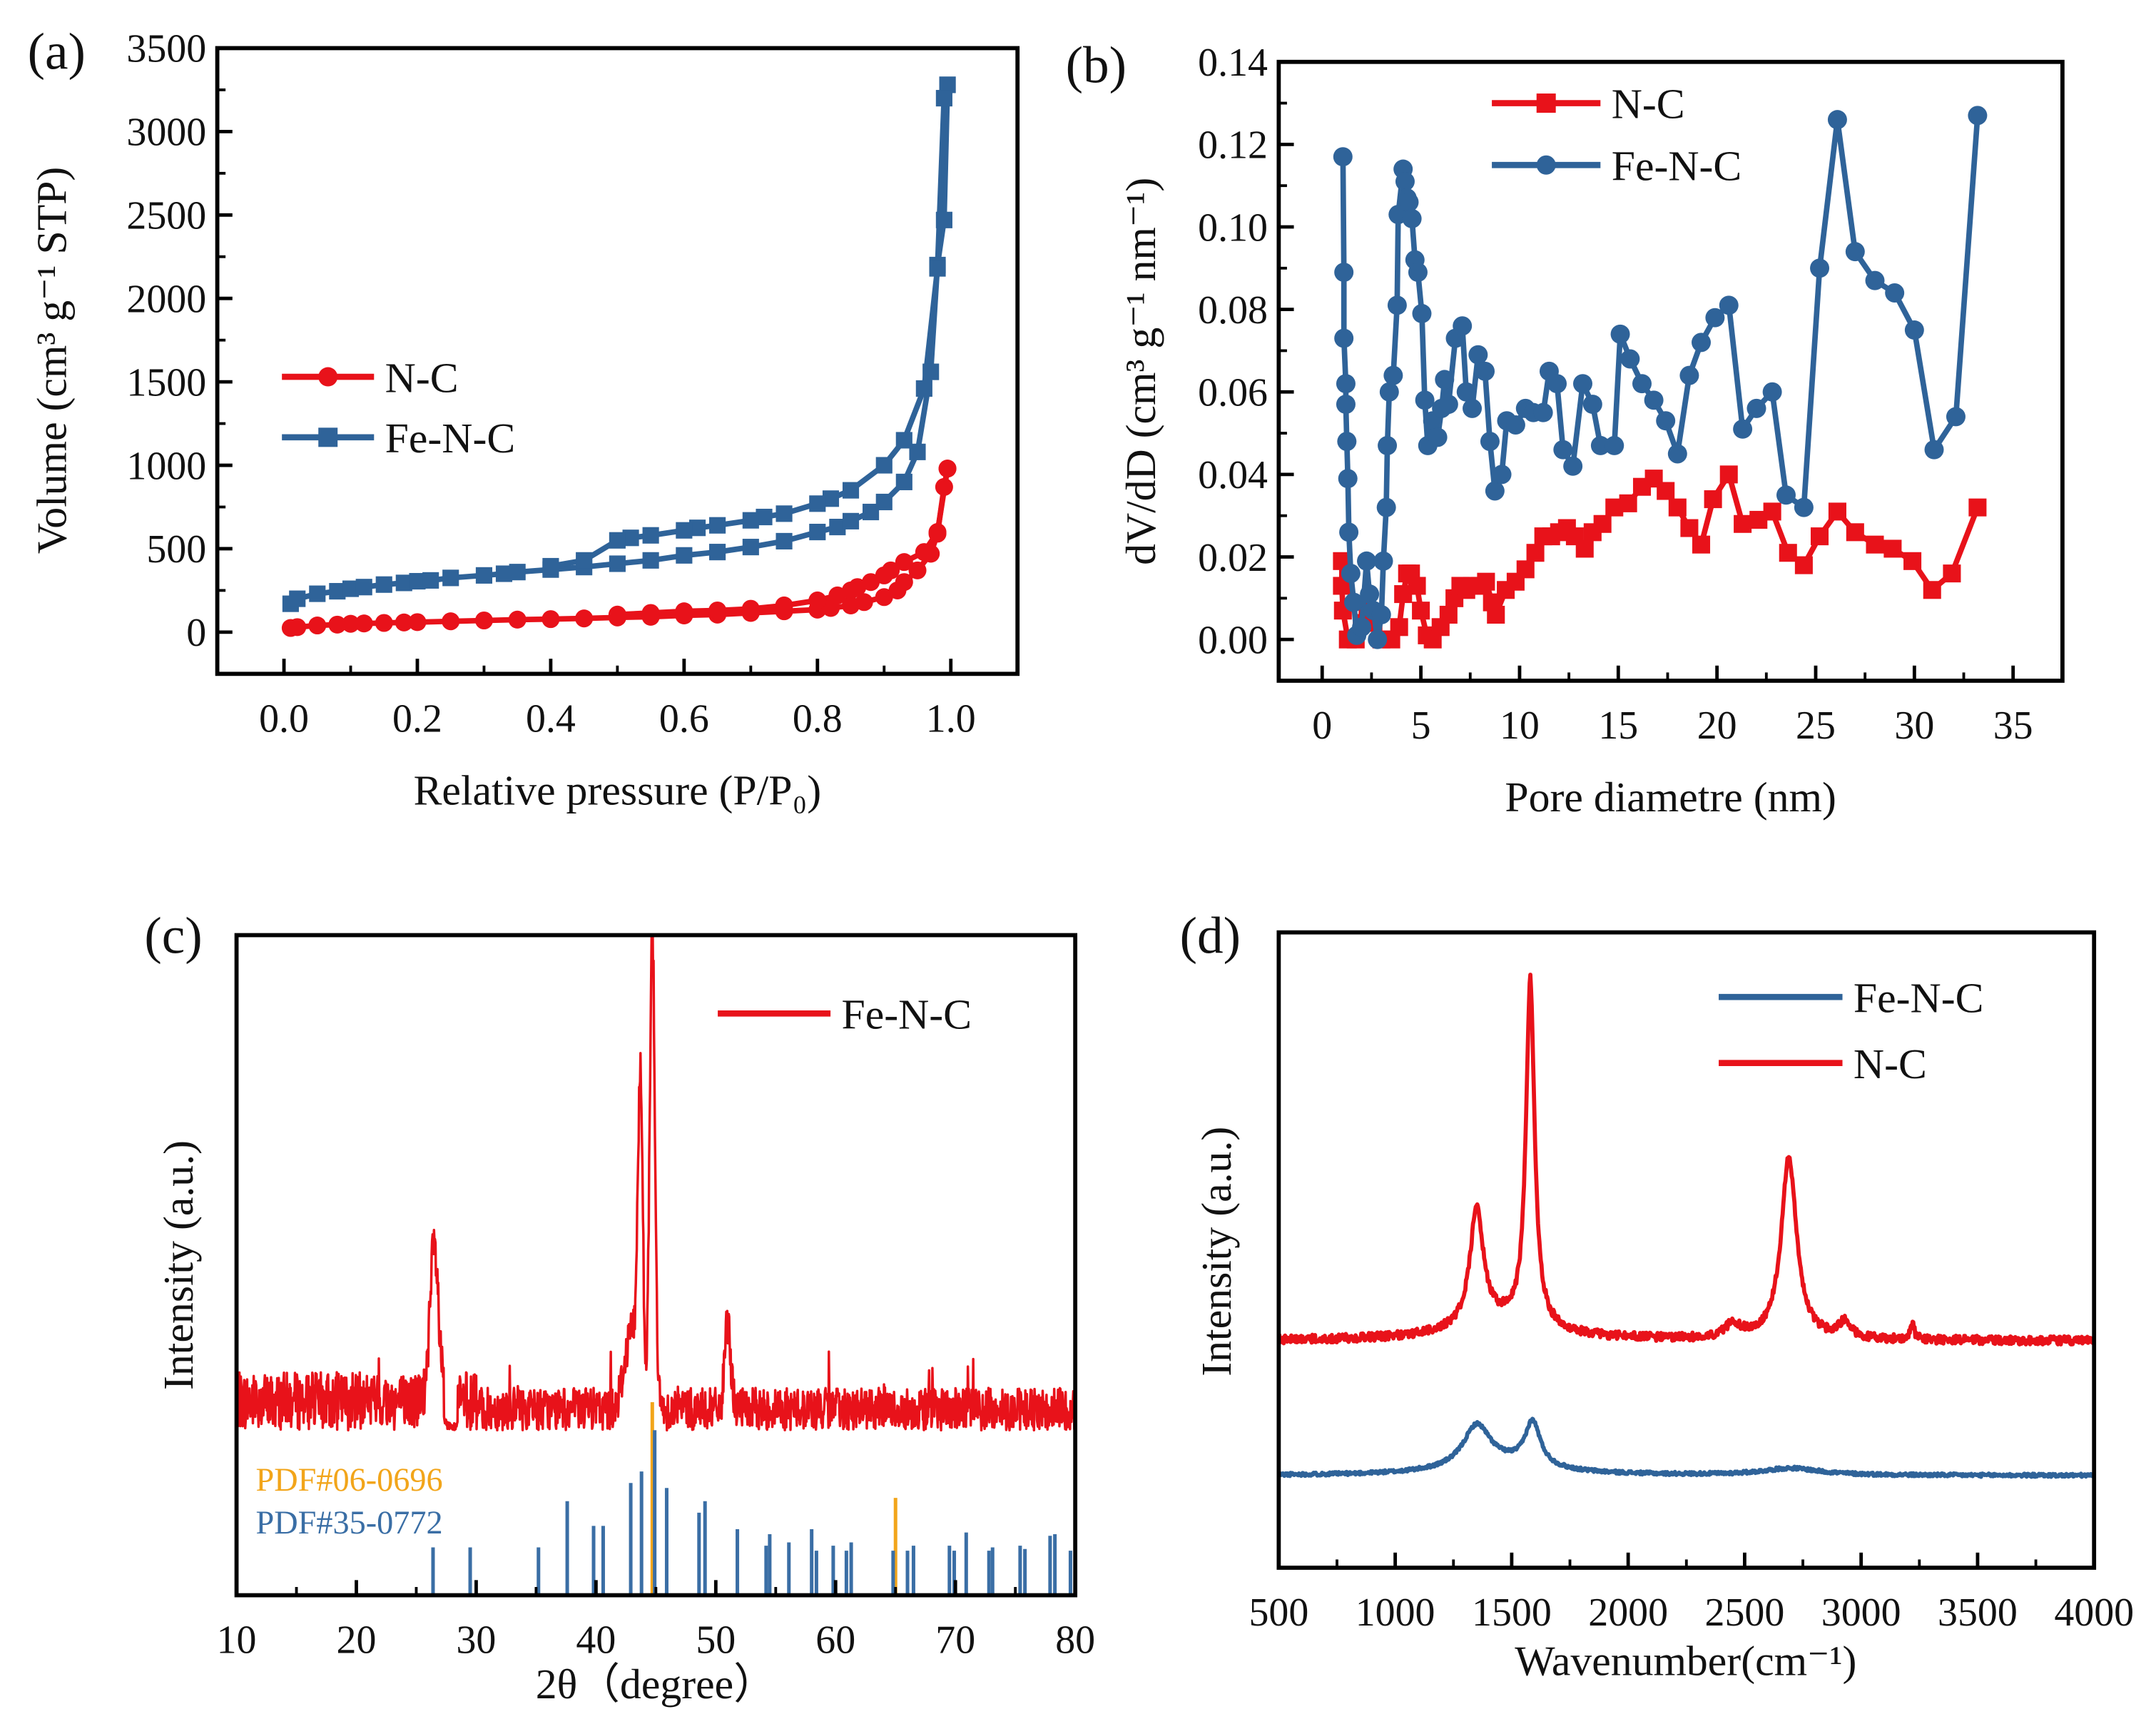  What do you see at coordinates (476, 1640) in the screenshot?
I see `x-tick-label: 30` at bounding box center [476, 1640].